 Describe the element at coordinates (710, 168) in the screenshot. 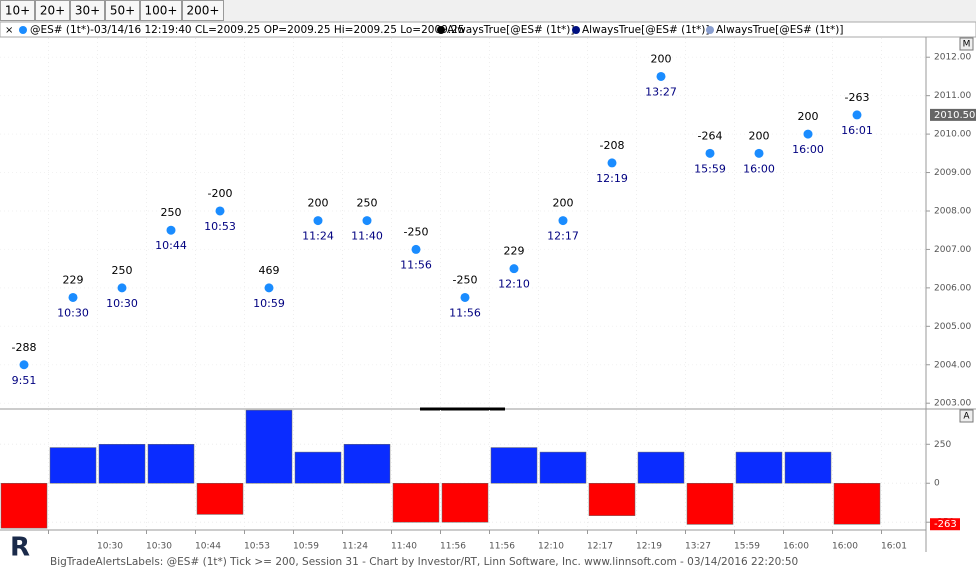

I see `time-label: 15:59` at that location.